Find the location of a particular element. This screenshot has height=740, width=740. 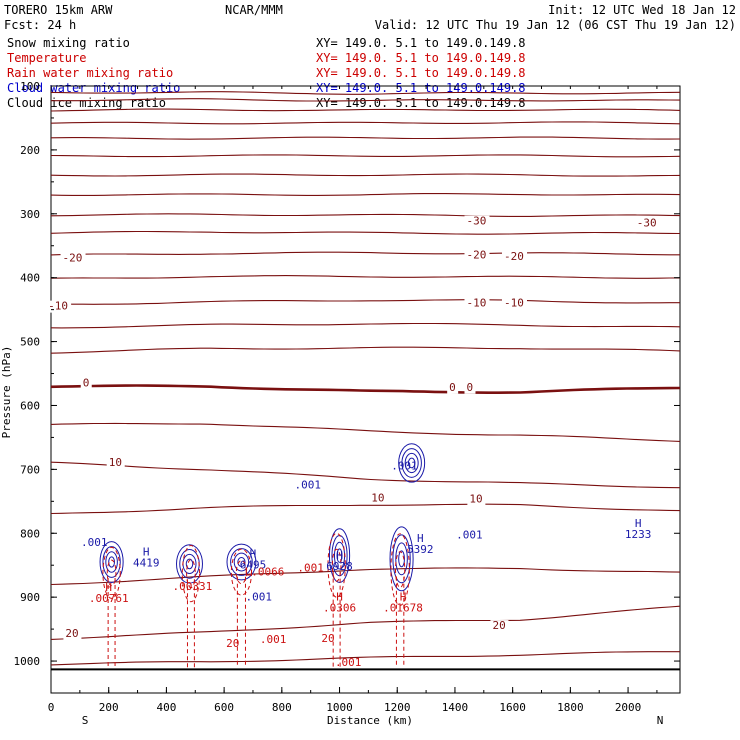

y-tick-label: 900 is located at coordinates (30, 597).